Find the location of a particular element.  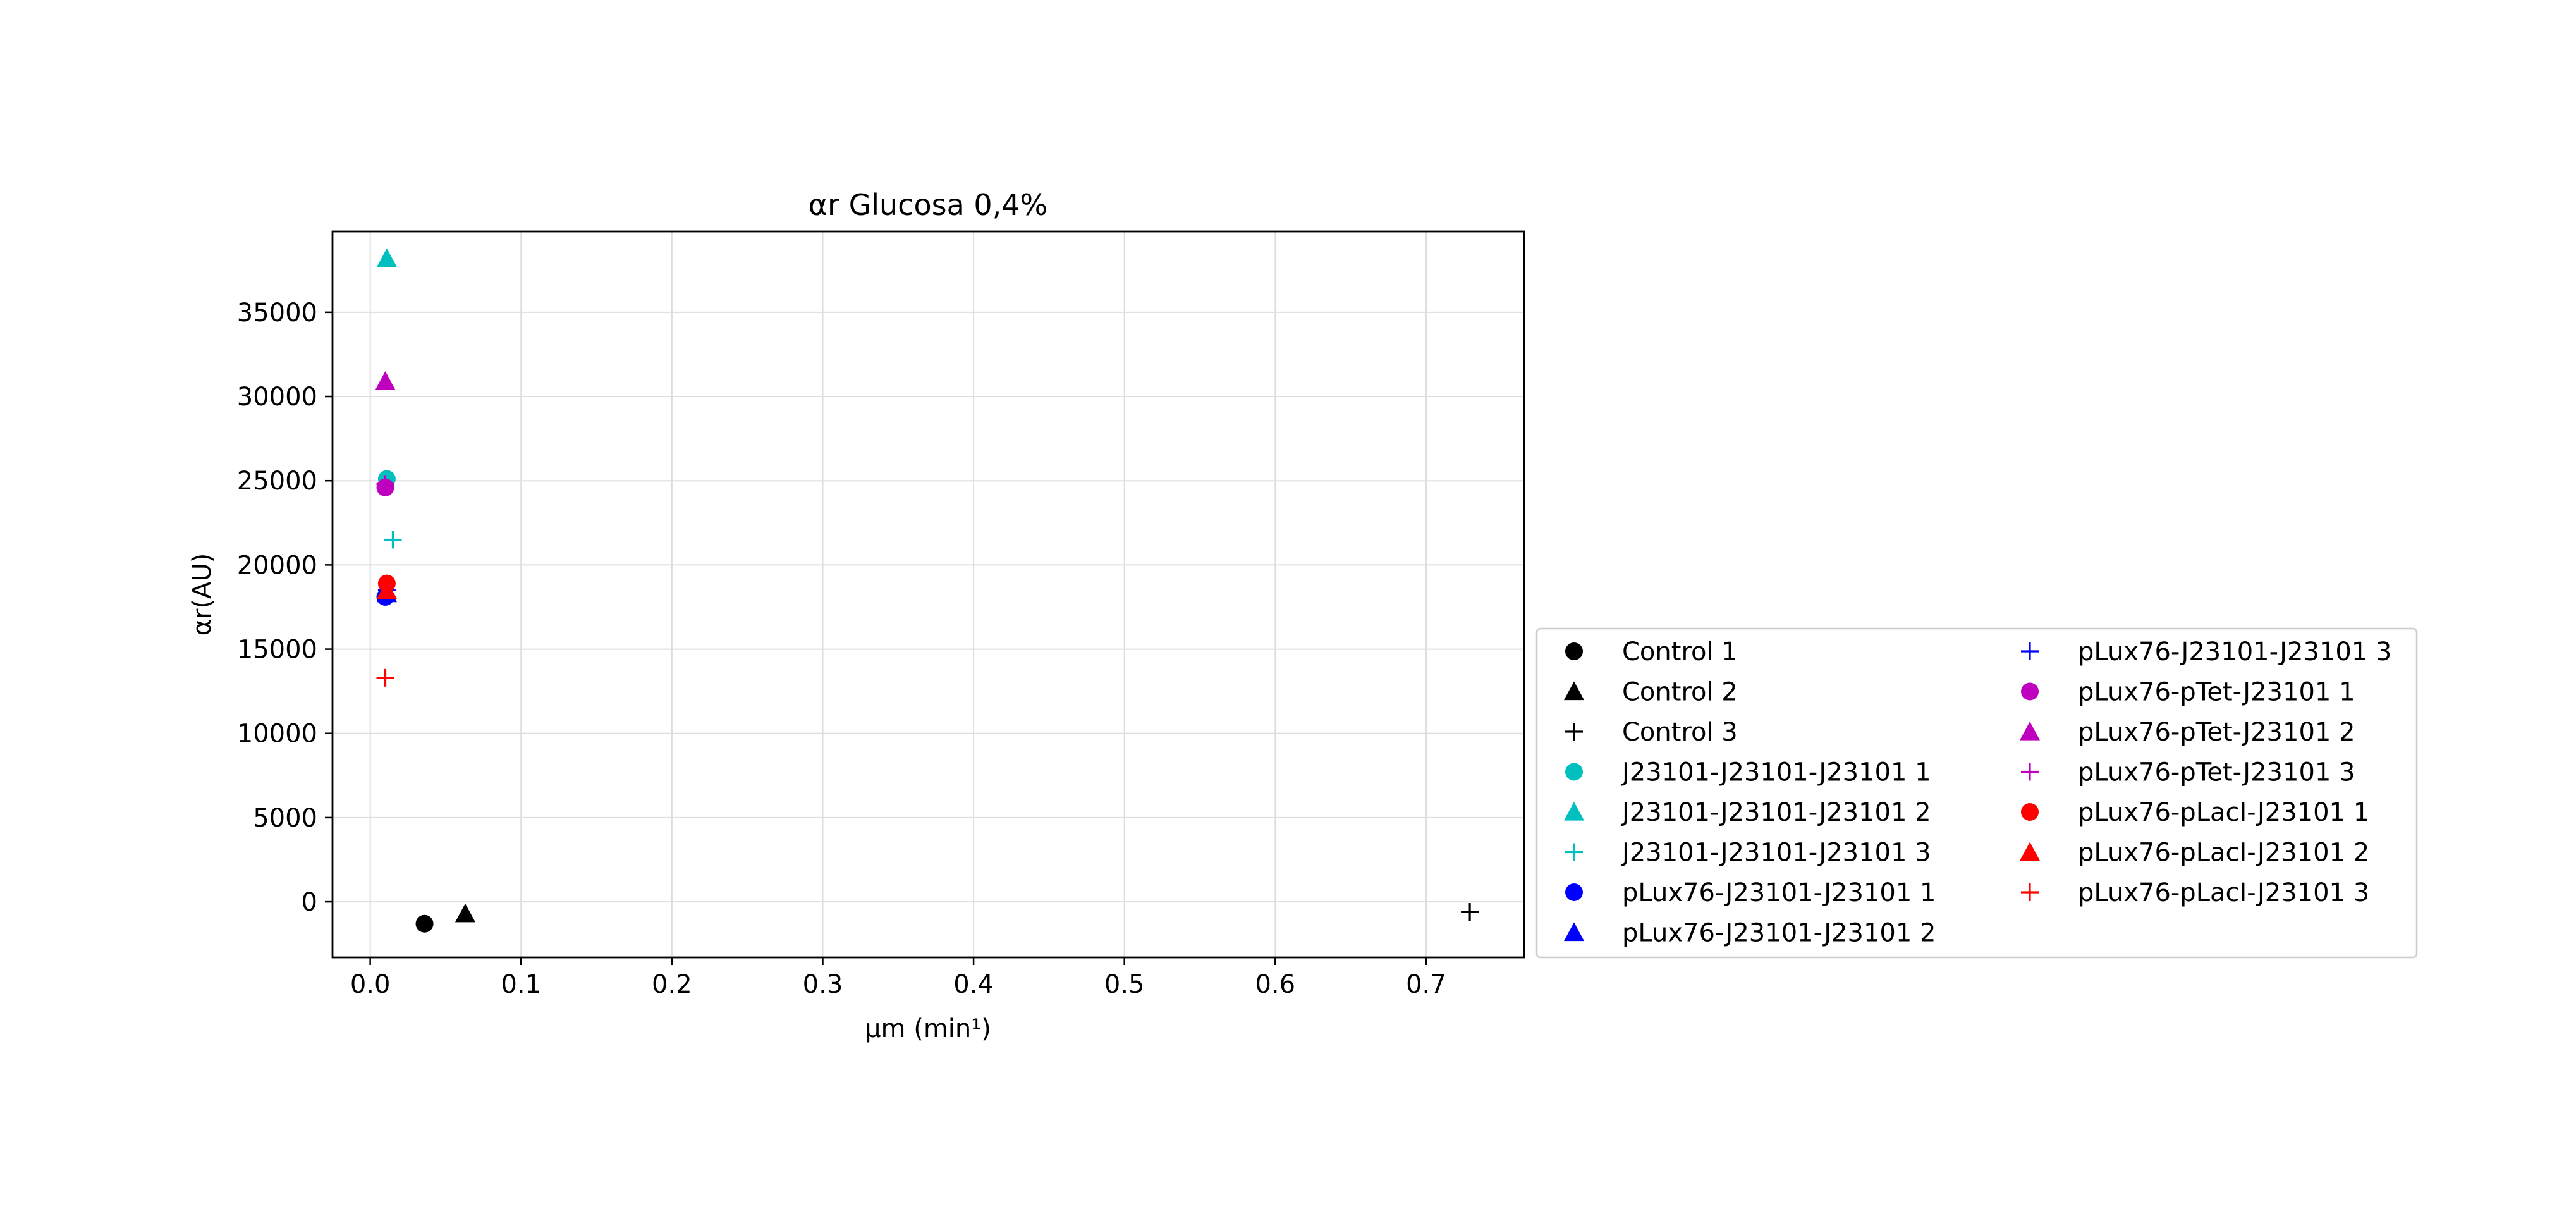

legend-item: pLux76-pLacI-J23101 1 is located at coordinates (2195, 812).